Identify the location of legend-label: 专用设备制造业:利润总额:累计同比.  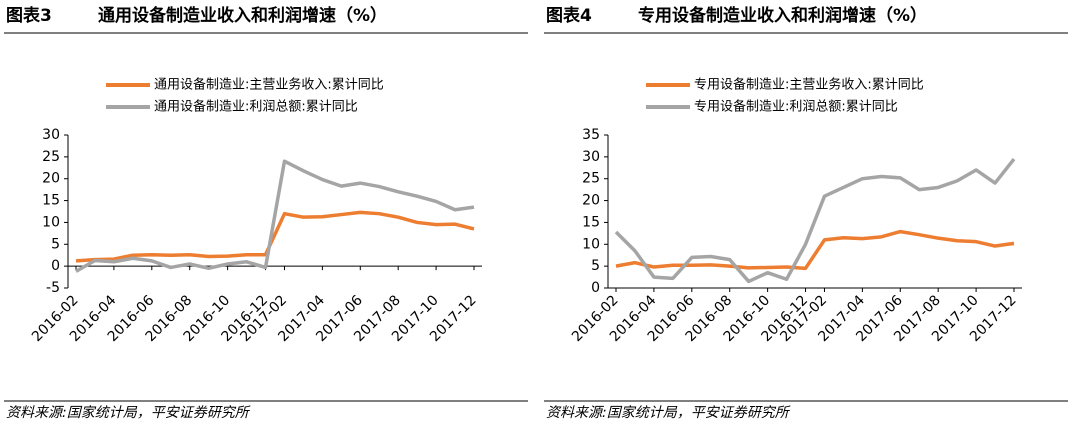
(796, 107).